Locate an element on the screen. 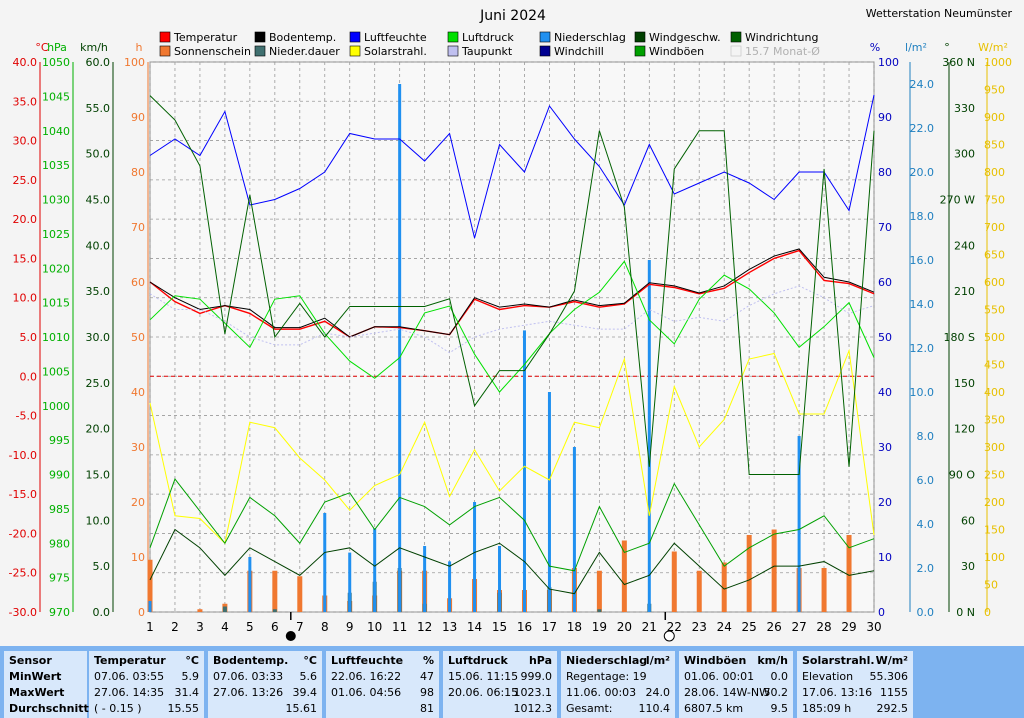 The width and height of the screenshot is (1024, 718). axis-tick-label: 900 is located at coordinates (994, 117).